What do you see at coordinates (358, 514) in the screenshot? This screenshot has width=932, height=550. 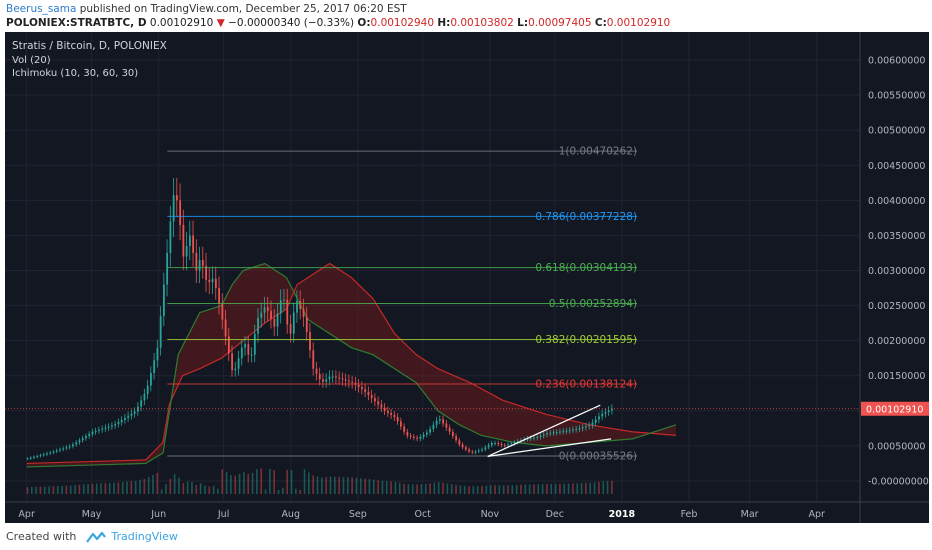 I see `x-tick-label: Sep` at bounding box center [358, 514].